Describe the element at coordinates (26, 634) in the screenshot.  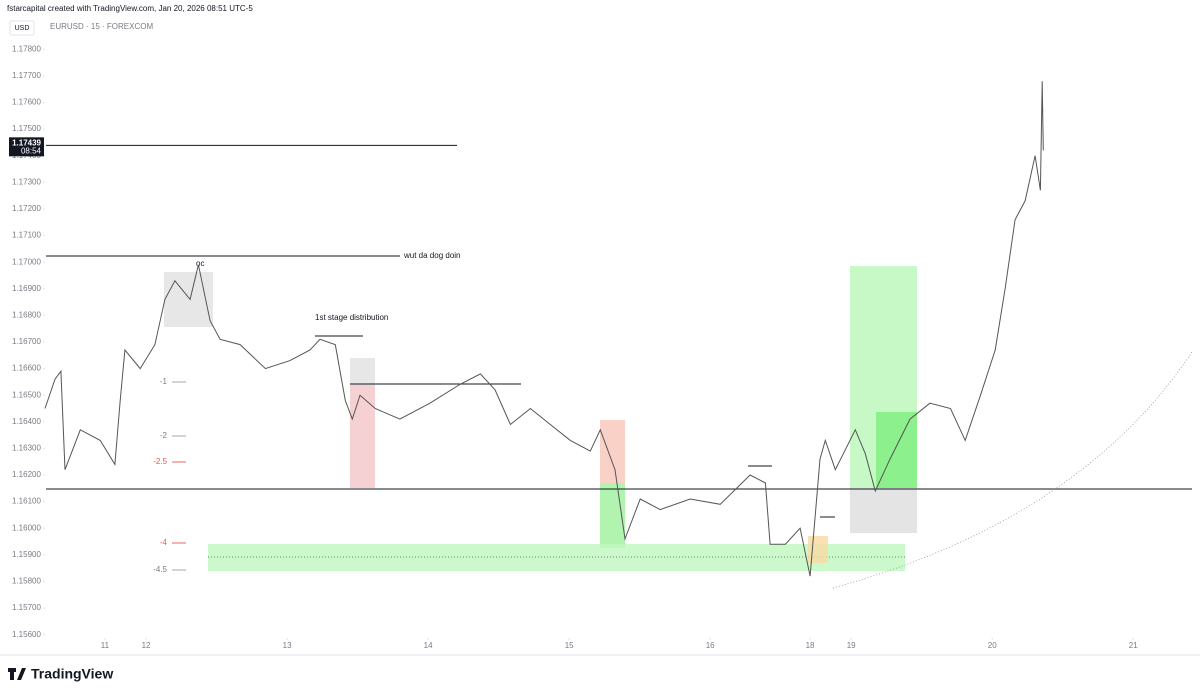
I see `y-tick-label: 1.15600` at that location.